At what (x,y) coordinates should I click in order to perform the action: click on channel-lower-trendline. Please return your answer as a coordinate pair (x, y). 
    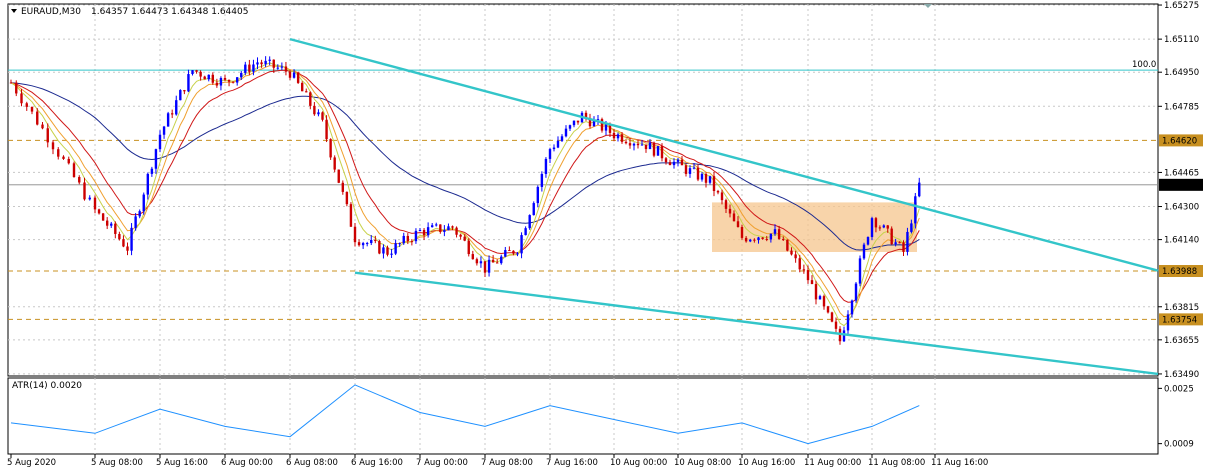
    Looking at the image, I should click on (756, 323).